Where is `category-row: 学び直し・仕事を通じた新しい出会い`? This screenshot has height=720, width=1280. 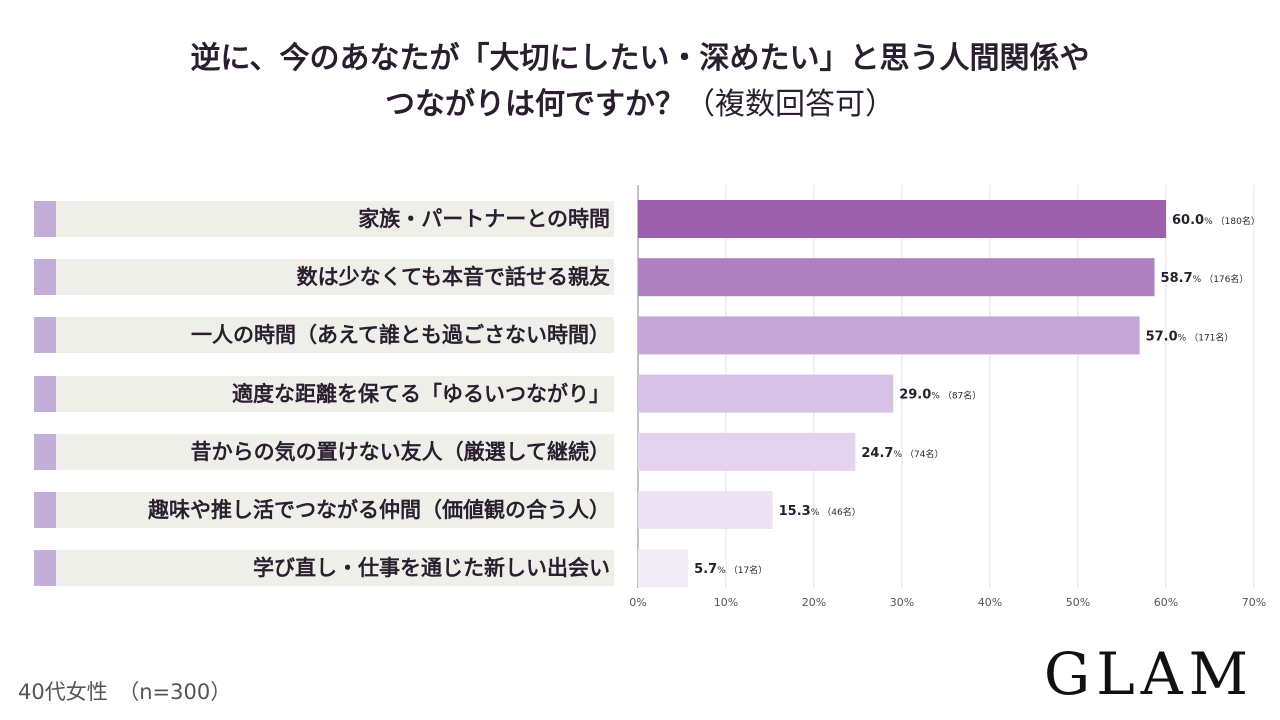 category-row: 学び直し・仕事を通じた新しい出会い is located at coordinates (324, 568).